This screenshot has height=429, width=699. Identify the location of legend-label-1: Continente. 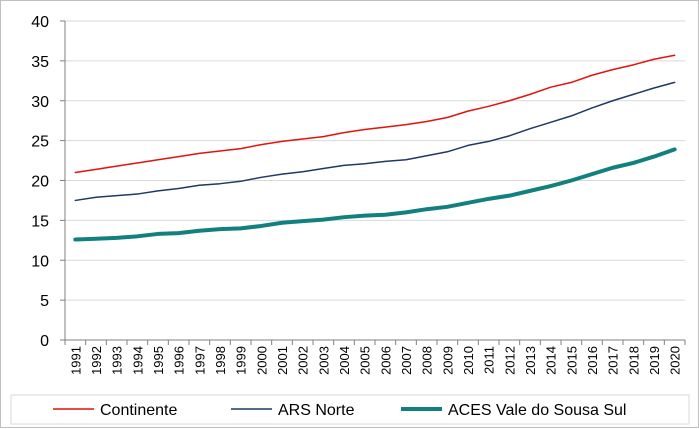
(138, 410).